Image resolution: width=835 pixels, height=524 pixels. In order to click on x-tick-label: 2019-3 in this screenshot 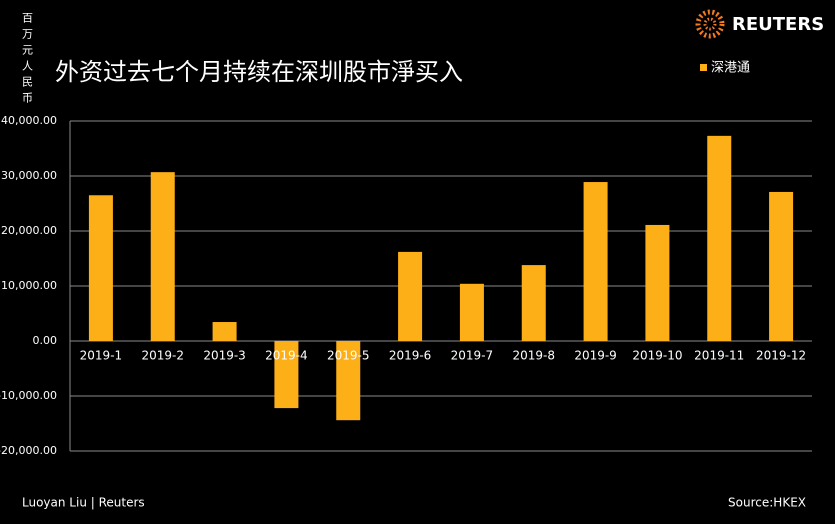, I will do `click(224, 356)`.